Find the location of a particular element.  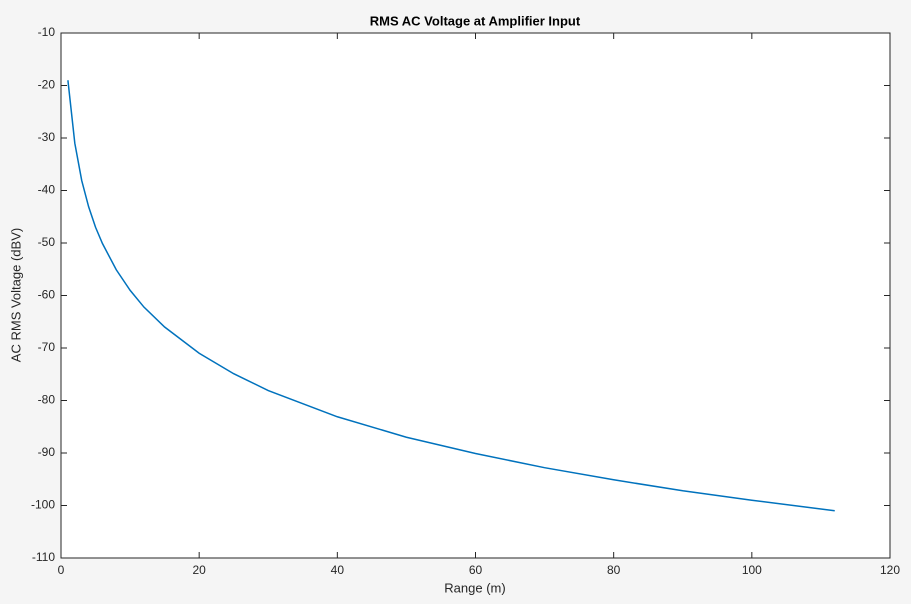

x-tick-label: 20 is located at coordinates (199, 570).